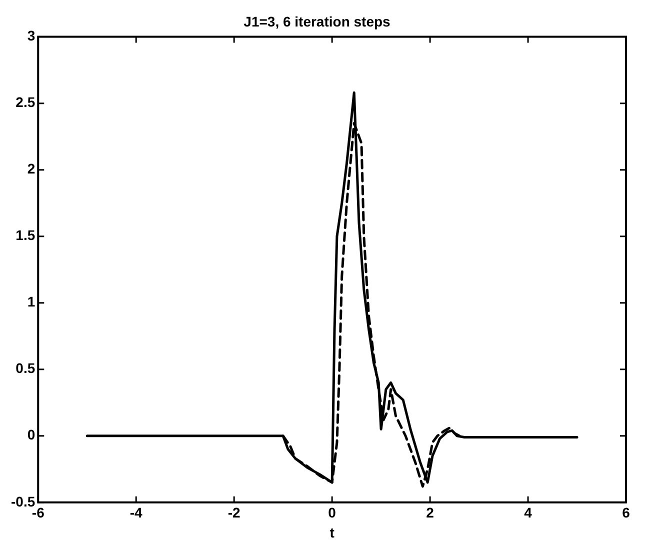 The image size is (648, 550). Describe the element at coordinates (234, 512) in the screenshot. I see `x-tick-label: -2` at that location.